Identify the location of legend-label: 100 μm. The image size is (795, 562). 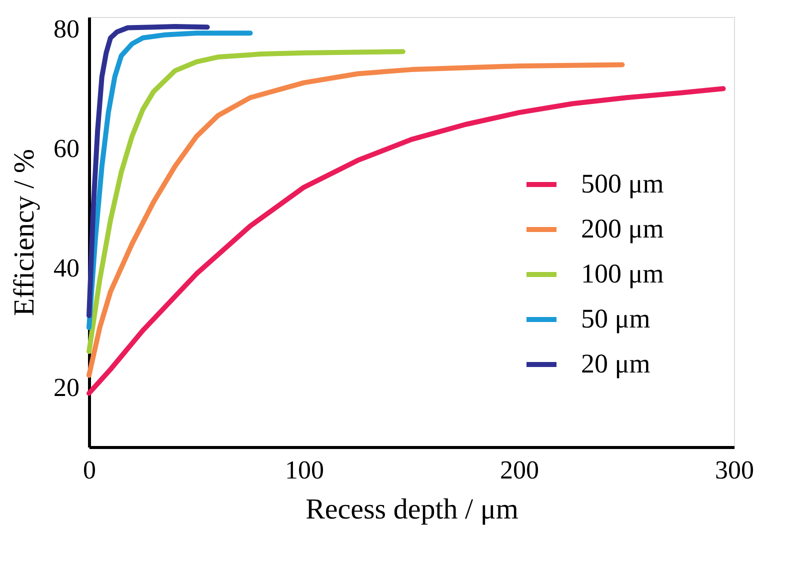
(622, 273).